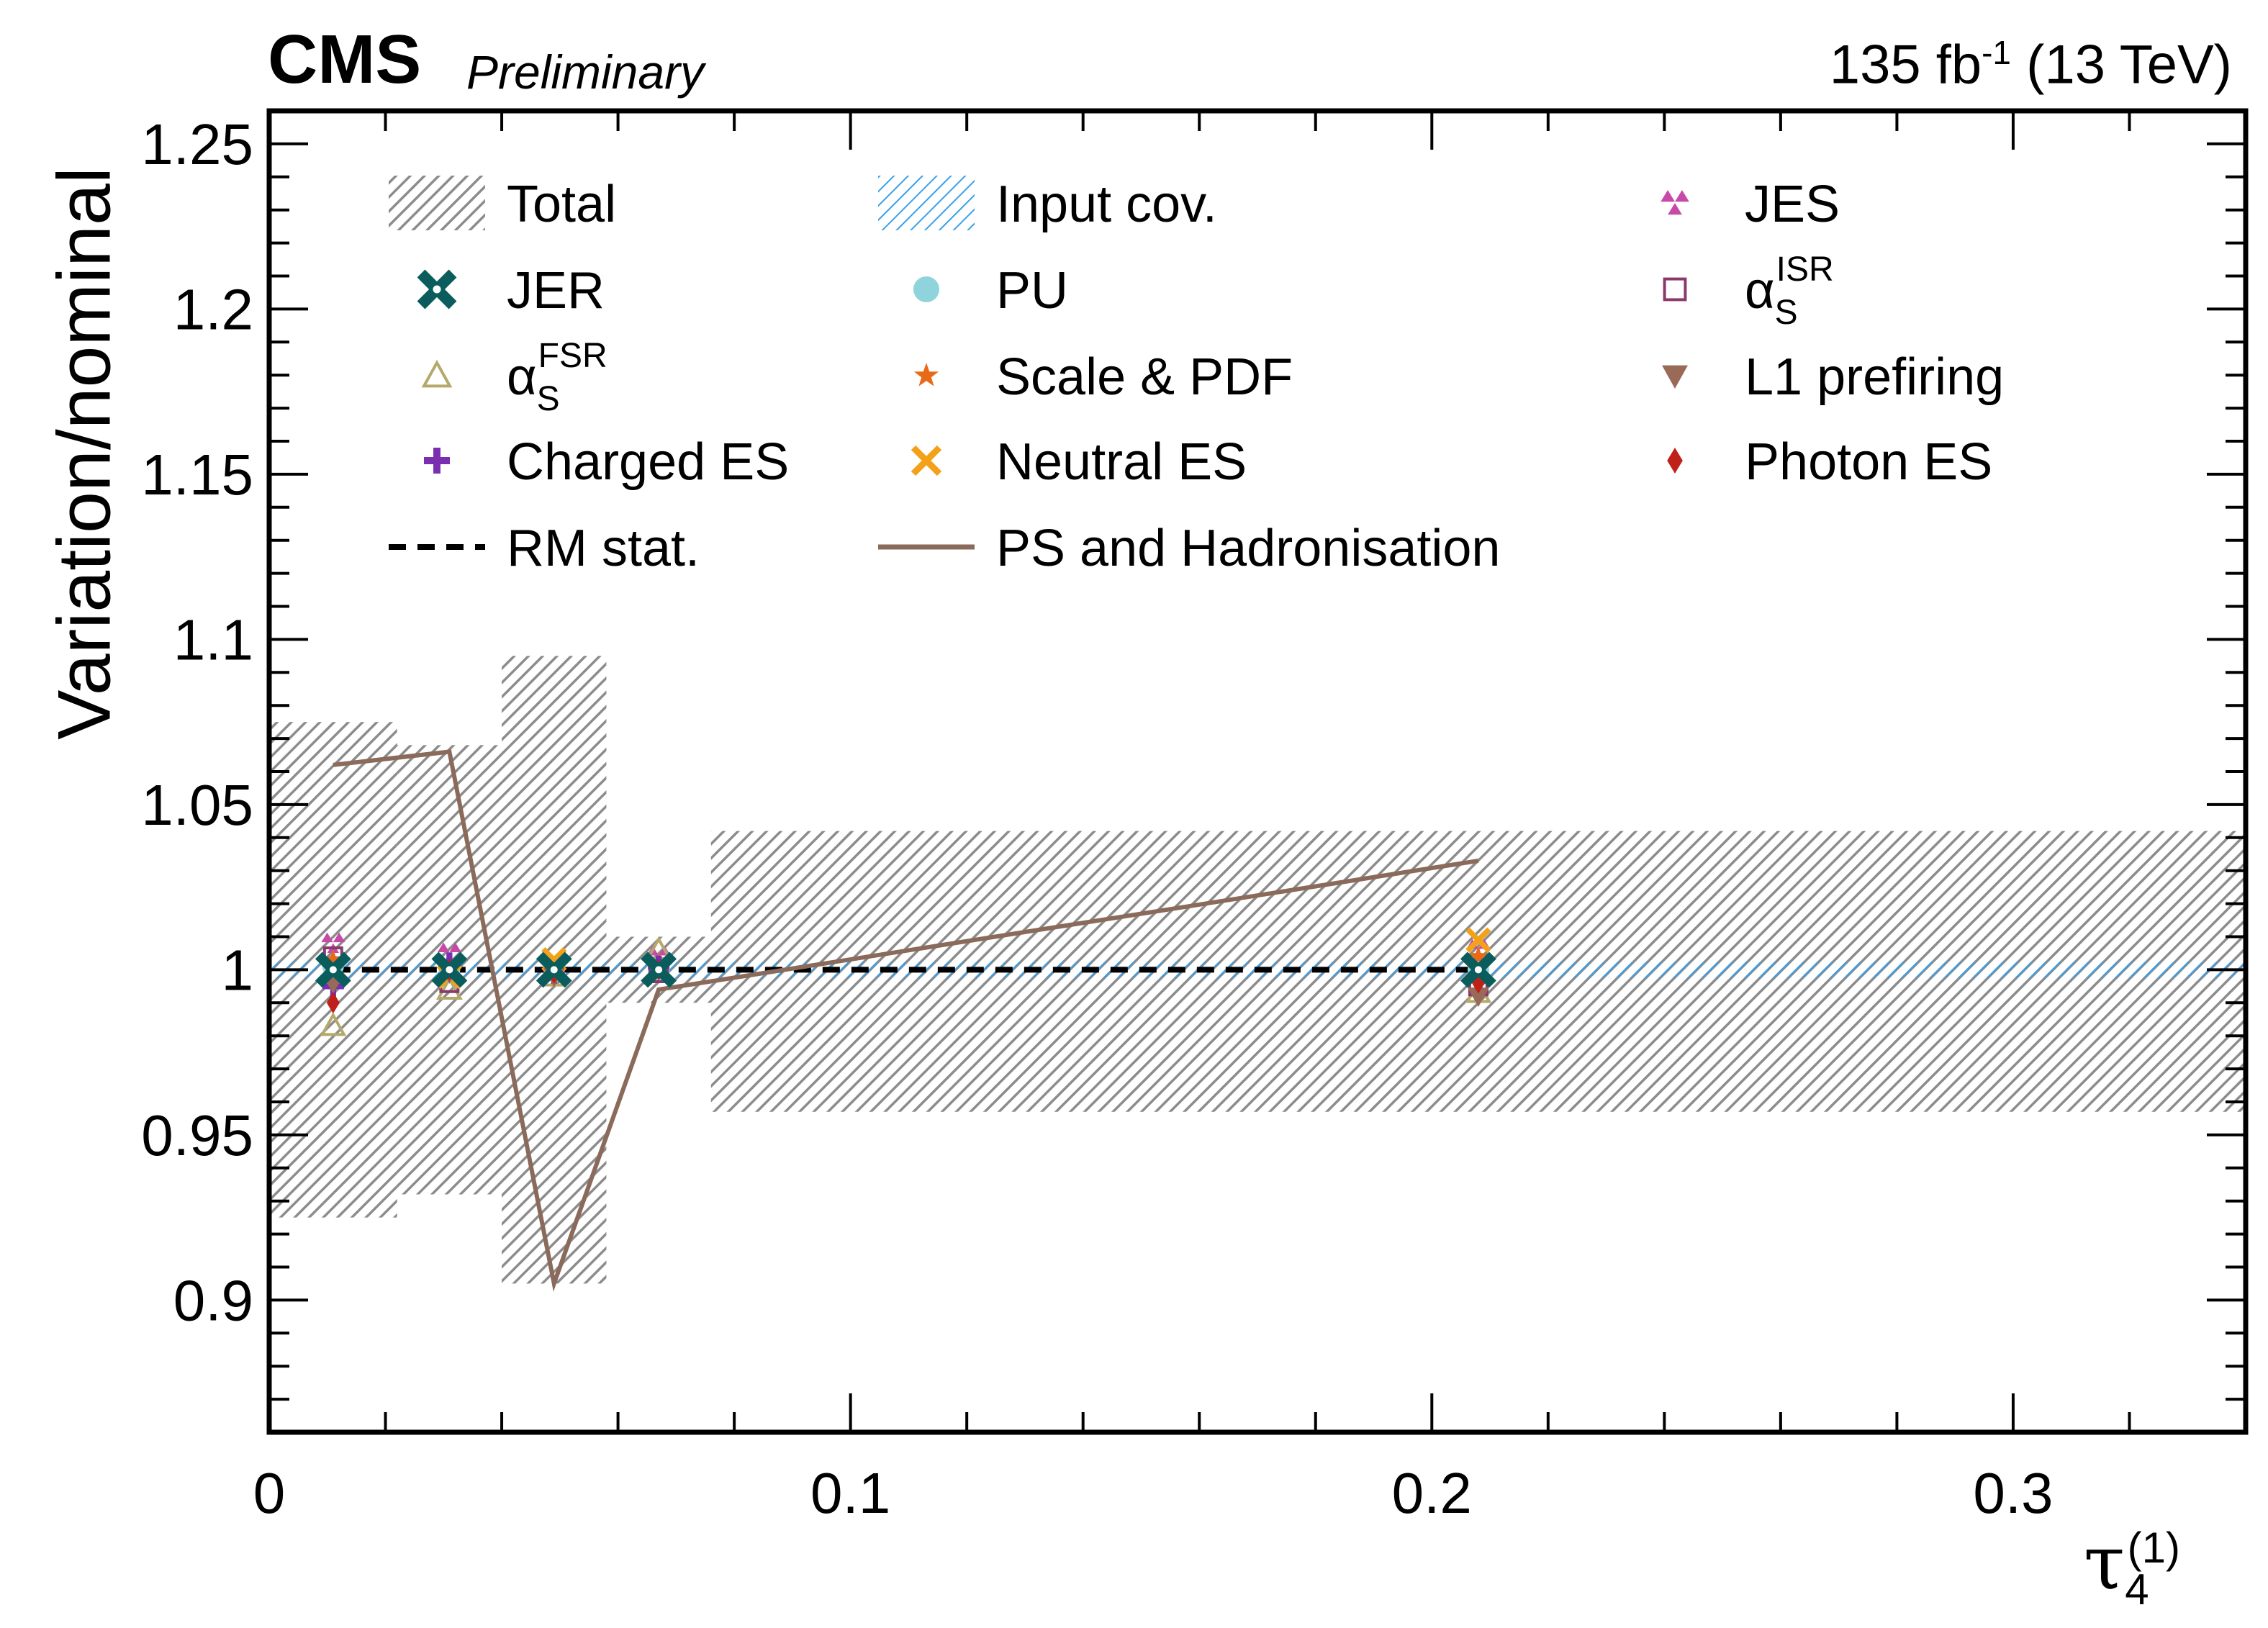 The image size is (2268, 1628). I want to click on legend-label: JES, so click(1792, 204).